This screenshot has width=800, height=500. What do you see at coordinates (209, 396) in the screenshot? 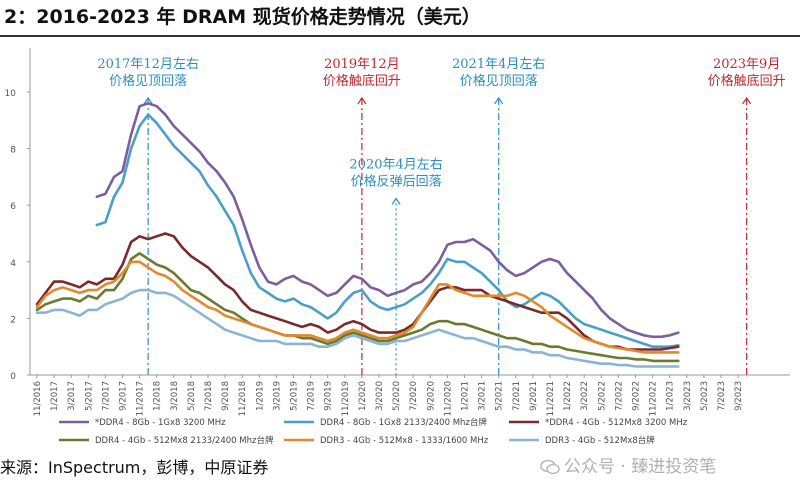
I see `x-tick-label: 7/2018` at bounding box center [209, 396].